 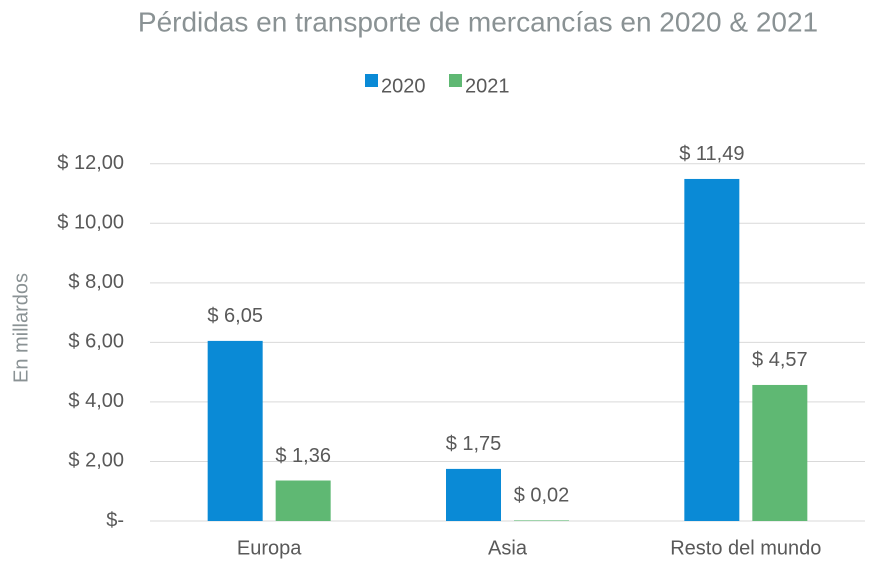 I want to click on y-tick-label: $ 4,00, so click(x=96, y=401).